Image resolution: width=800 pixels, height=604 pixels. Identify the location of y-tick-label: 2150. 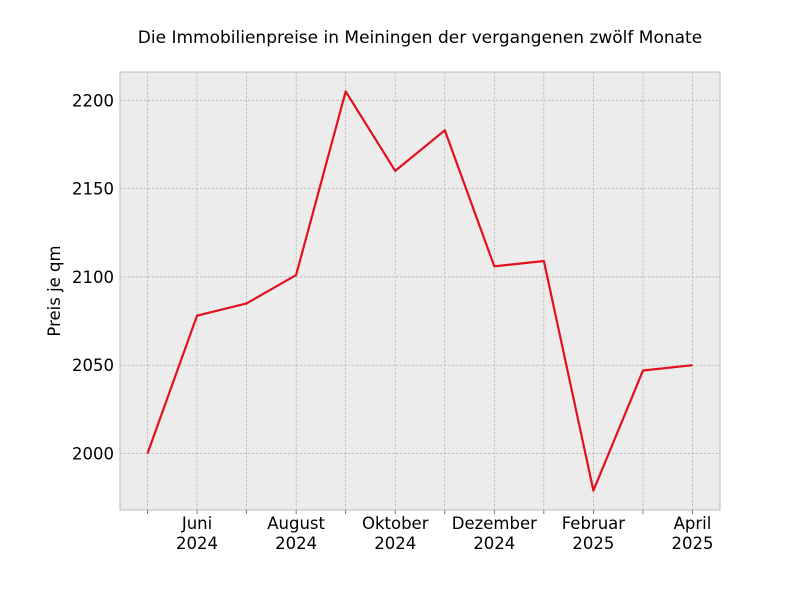
(93, 189).